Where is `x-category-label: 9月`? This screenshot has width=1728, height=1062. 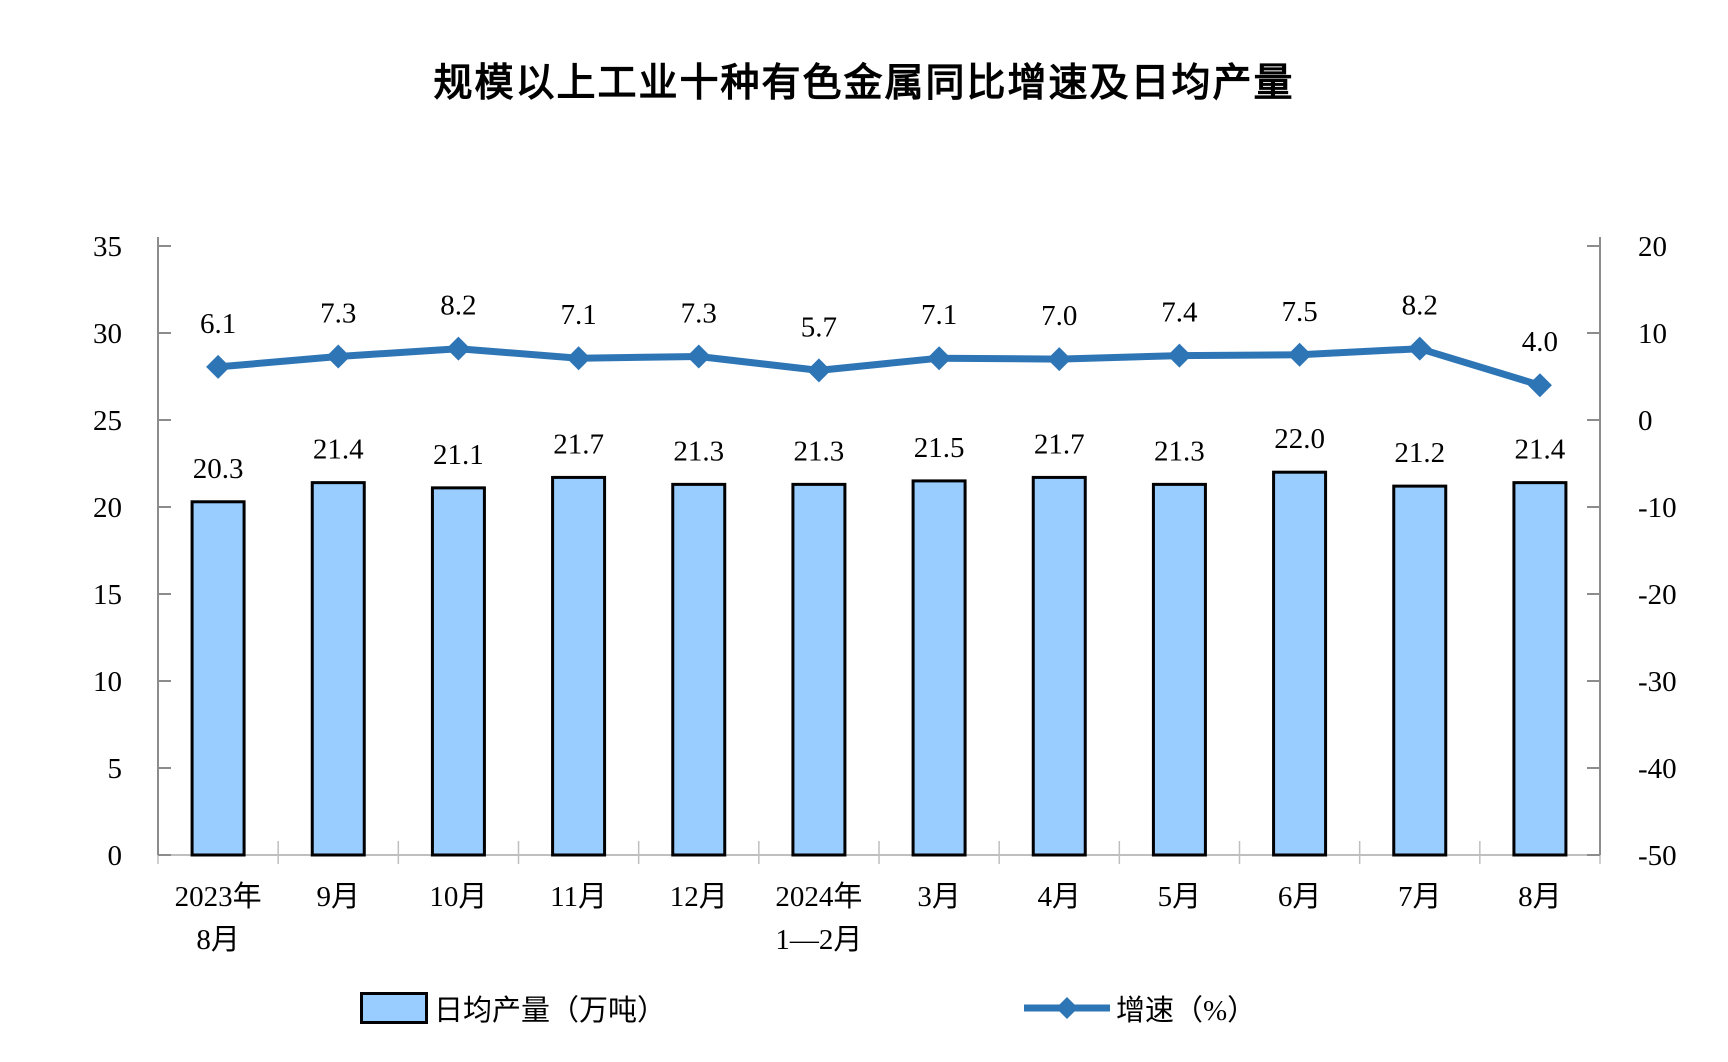
x-category-label: 9月 is located at coordinates (338, 897).